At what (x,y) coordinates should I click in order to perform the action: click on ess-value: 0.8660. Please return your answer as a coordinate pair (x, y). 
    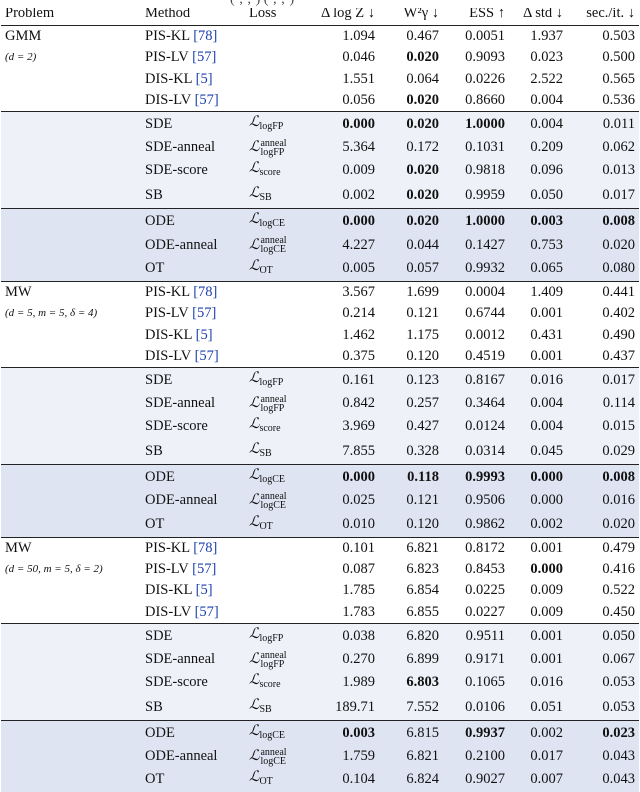
    Looking at the image, I should click on (476, 101).